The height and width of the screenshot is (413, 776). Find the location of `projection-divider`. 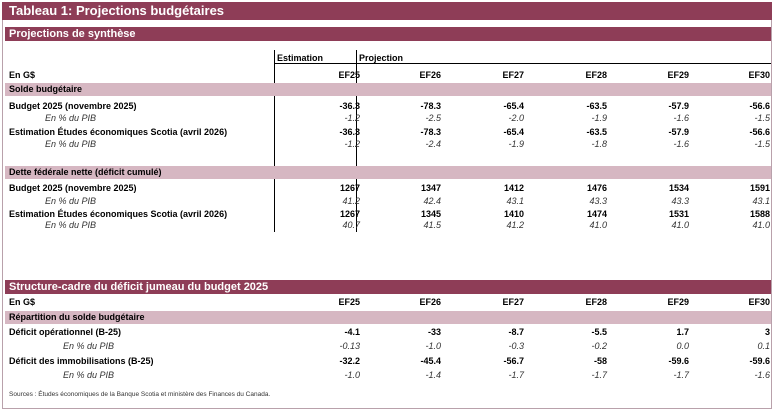

projection-divider is located at coordinates (356, 141).